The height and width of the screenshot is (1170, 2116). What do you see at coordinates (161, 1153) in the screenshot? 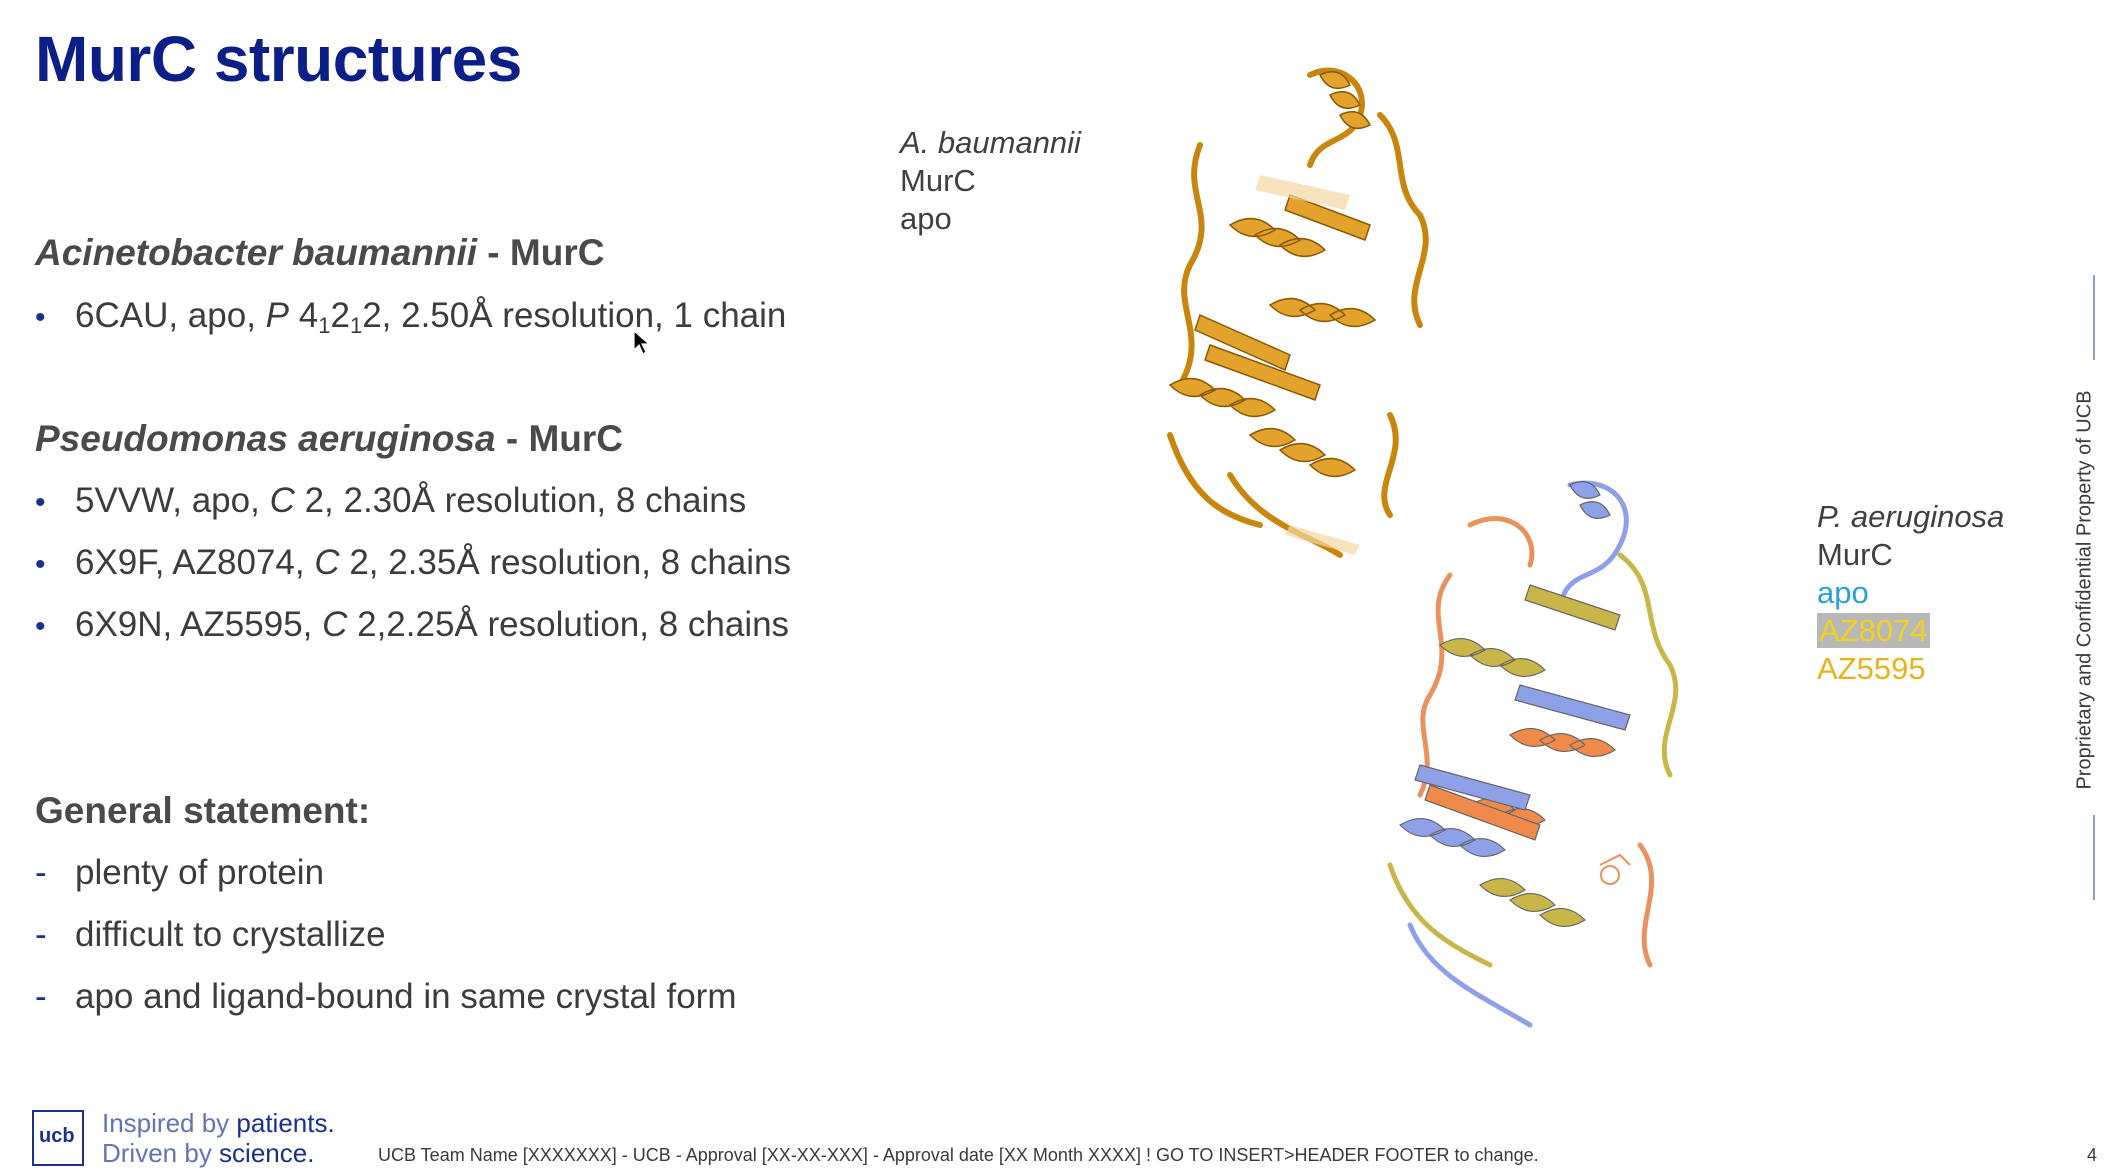
I see `tagline-text: Driven by` at bounding box center [161, 1153].